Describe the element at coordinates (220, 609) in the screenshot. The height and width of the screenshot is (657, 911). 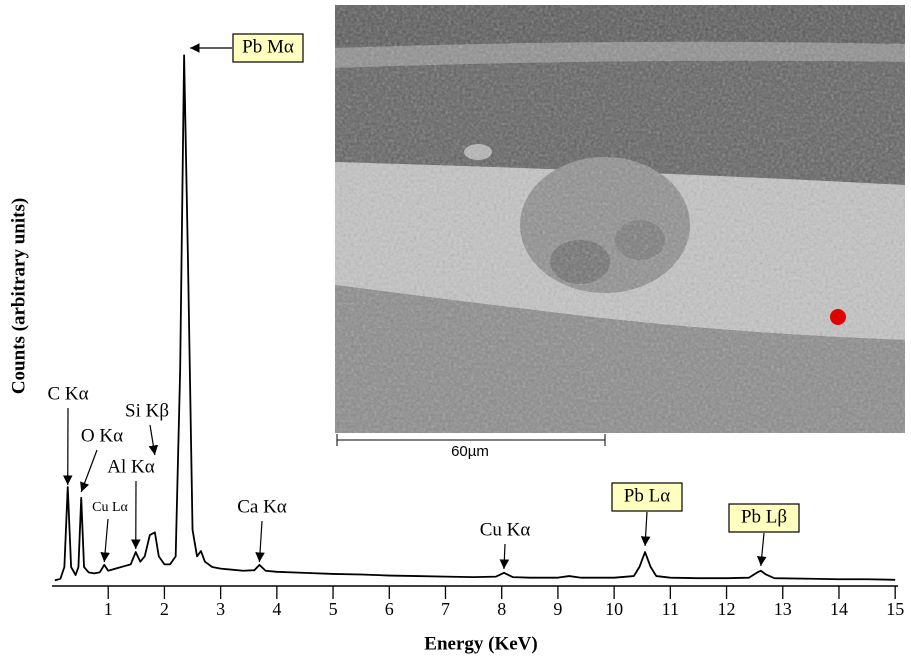
I see `x-tick-label: 3` at that location.